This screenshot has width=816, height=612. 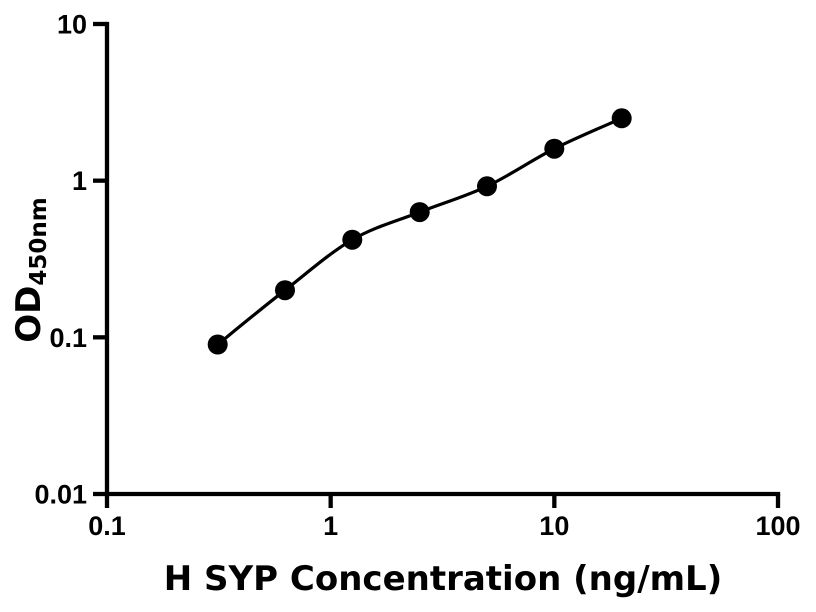 I want to click on x-tick-label: 1, so click(x=330, y=526).